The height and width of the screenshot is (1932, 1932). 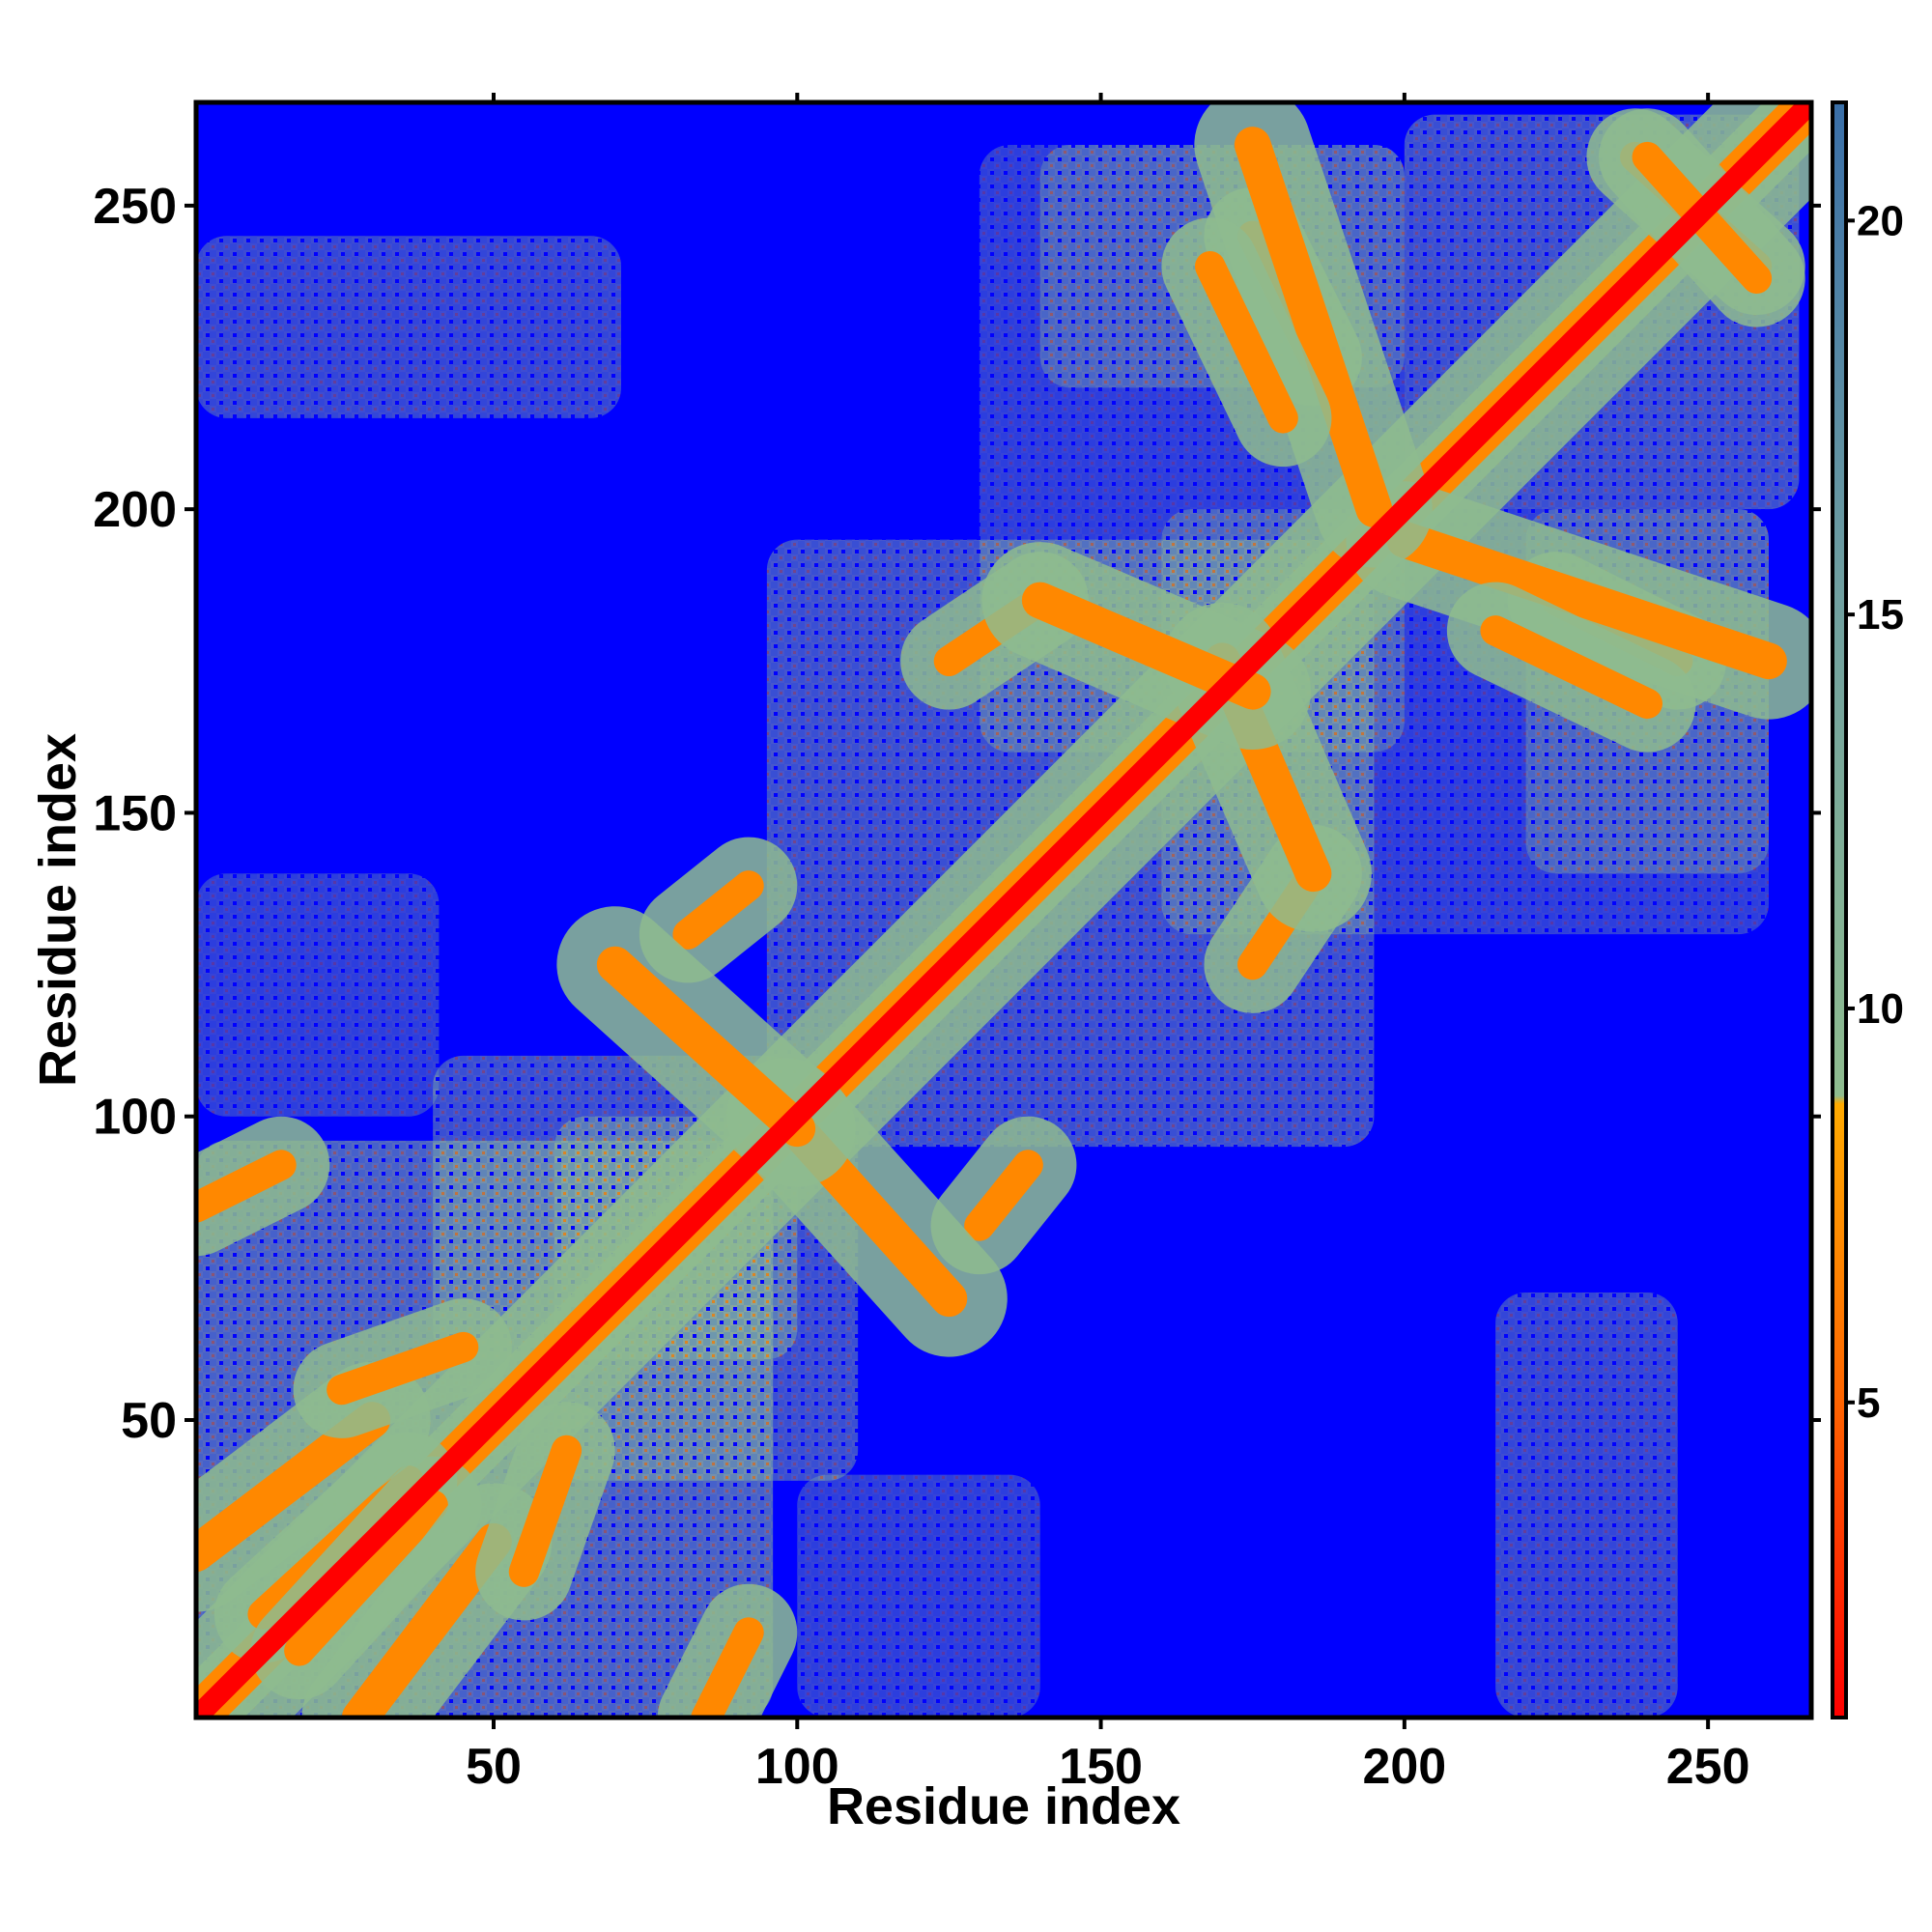 I want to click on colorbar-tick-label: 5, so click(x=1868, y=1403).